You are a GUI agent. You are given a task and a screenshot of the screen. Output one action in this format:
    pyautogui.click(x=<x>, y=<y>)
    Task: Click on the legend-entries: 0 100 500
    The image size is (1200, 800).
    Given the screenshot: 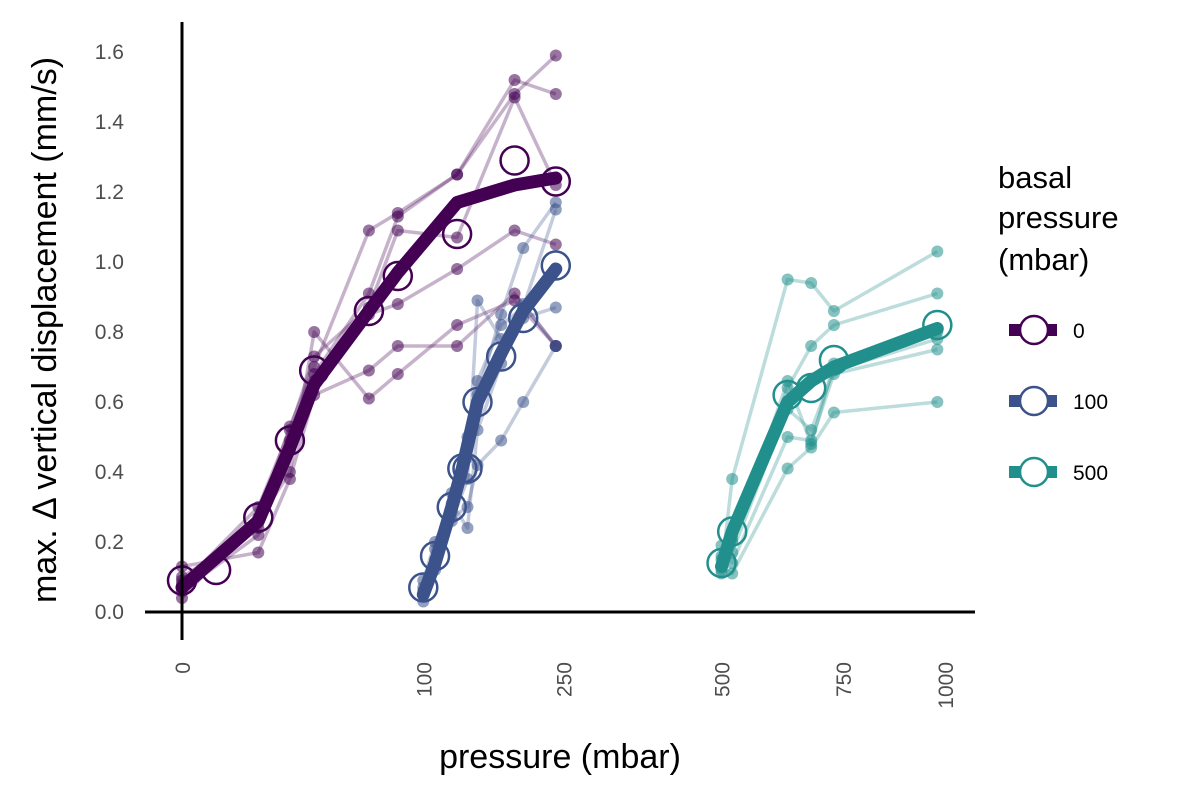 What is the action you would take?
    pyautogui.click(x=1058, y=401)
    